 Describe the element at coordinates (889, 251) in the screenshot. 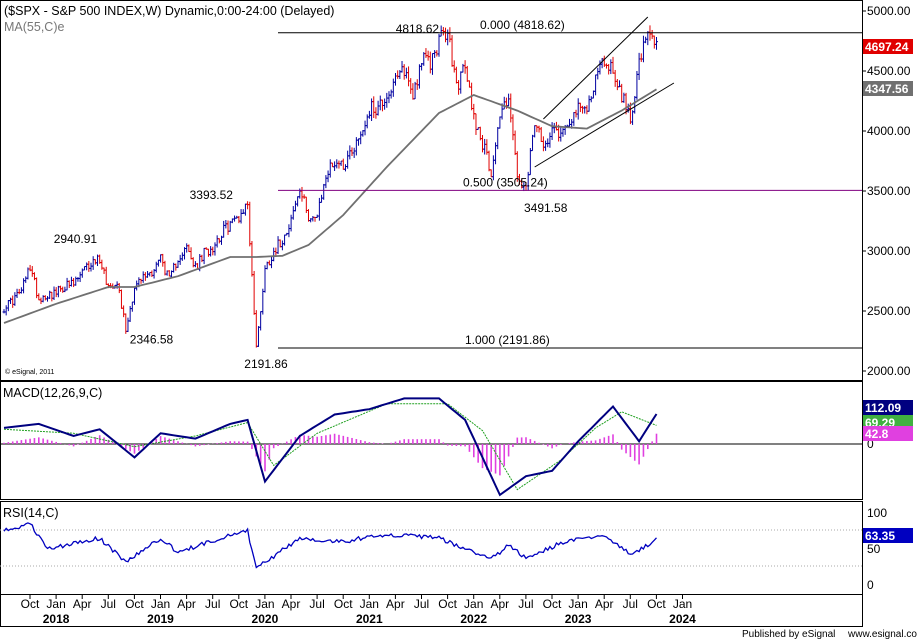

I see `y-tick-label: 3000.00` at that location.